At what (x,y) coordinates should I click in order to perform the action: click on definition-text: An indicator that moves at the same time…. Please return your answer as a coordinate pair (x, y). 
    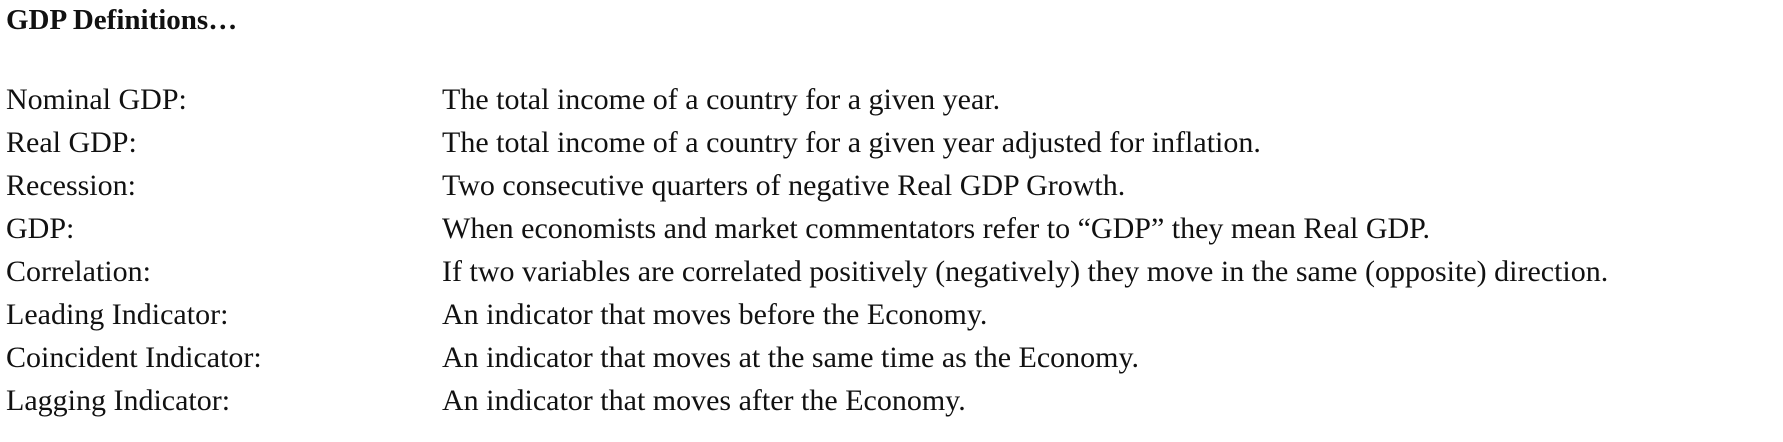
    Looking at the image, I should click on (791, 357).